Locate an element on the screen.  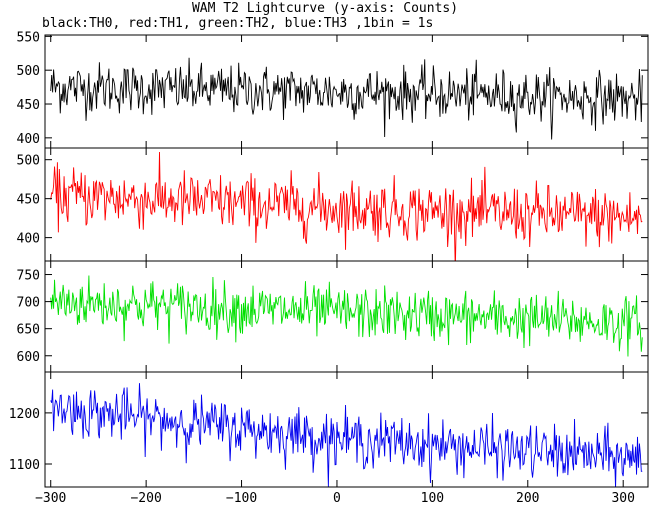
x-axis-labels: −300 −200 −100 0 100 200 300 is located at coordinates (335, 498).